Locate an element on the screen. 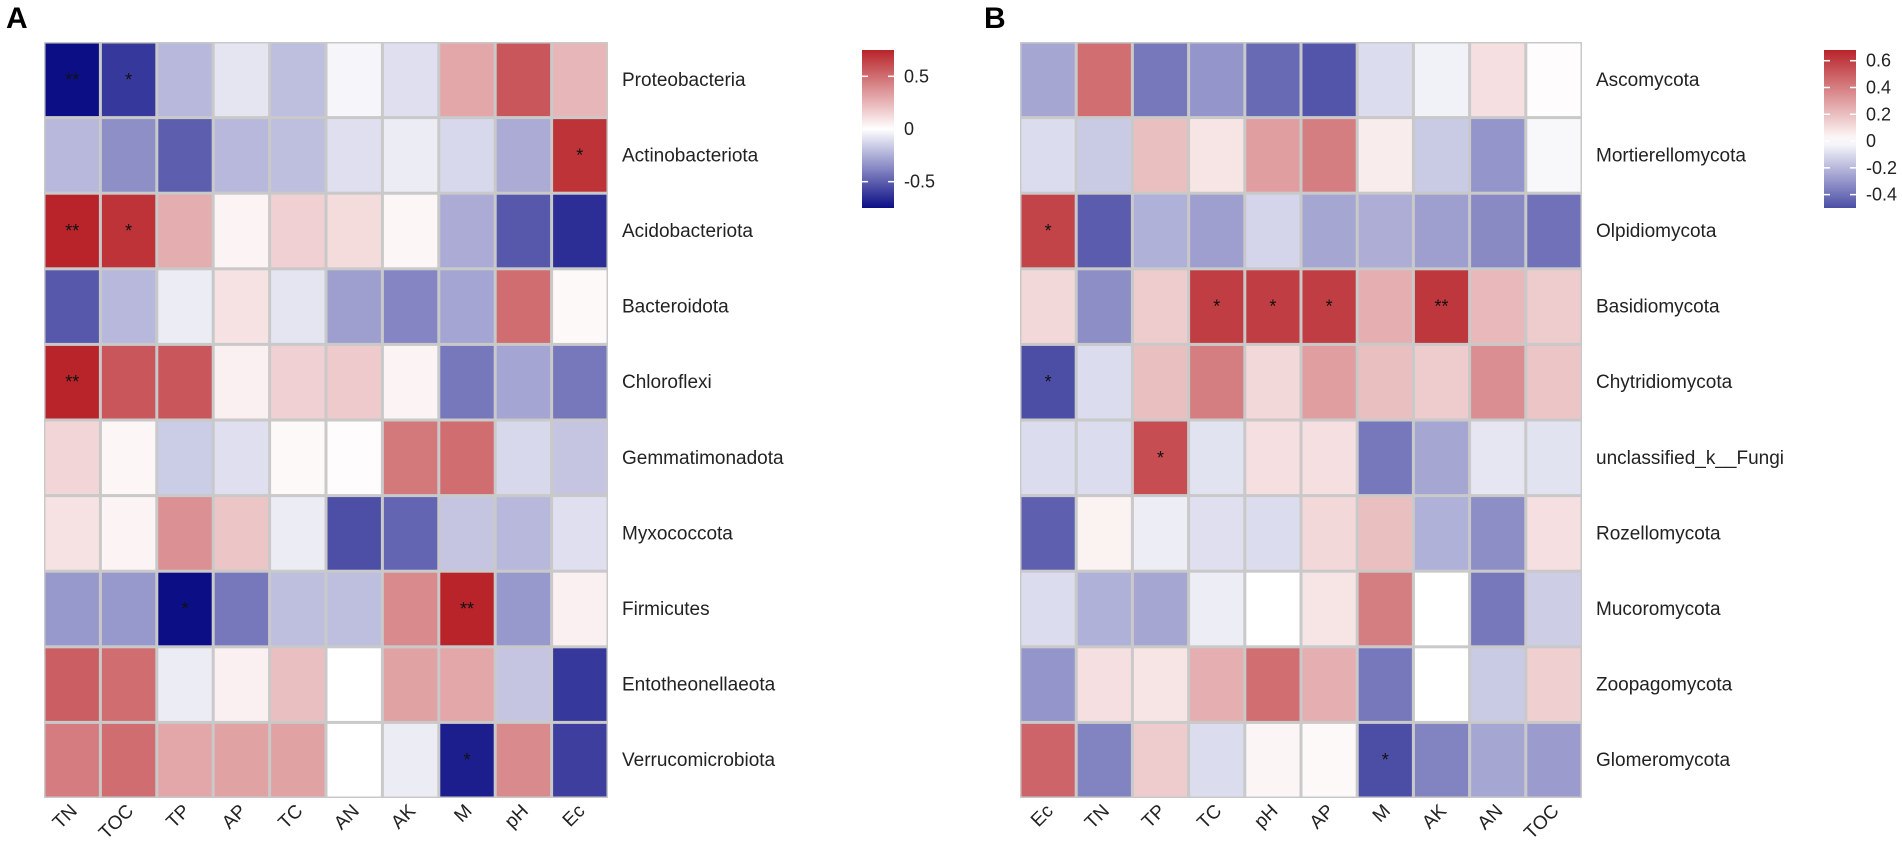 The width and height of the screenshot is (1902, 859). col-label: TOC is located at coordinates (1541, 822).